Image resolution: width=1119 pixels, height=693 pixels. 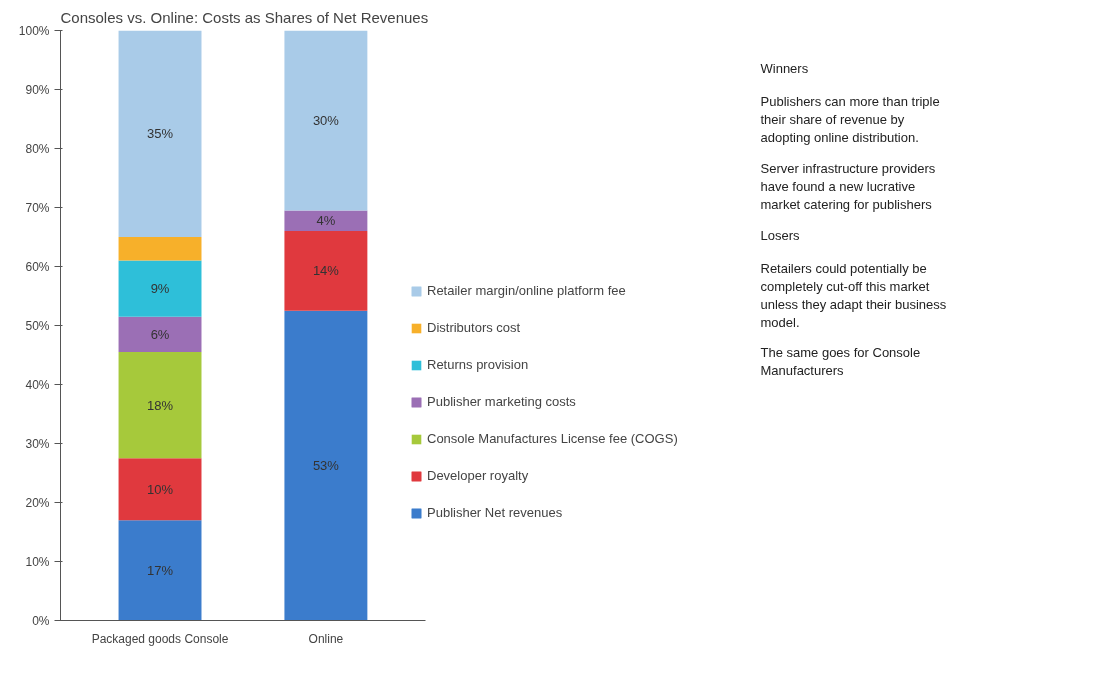 I want to click on legend-label: Returns provision, so click(x=478, y=364).